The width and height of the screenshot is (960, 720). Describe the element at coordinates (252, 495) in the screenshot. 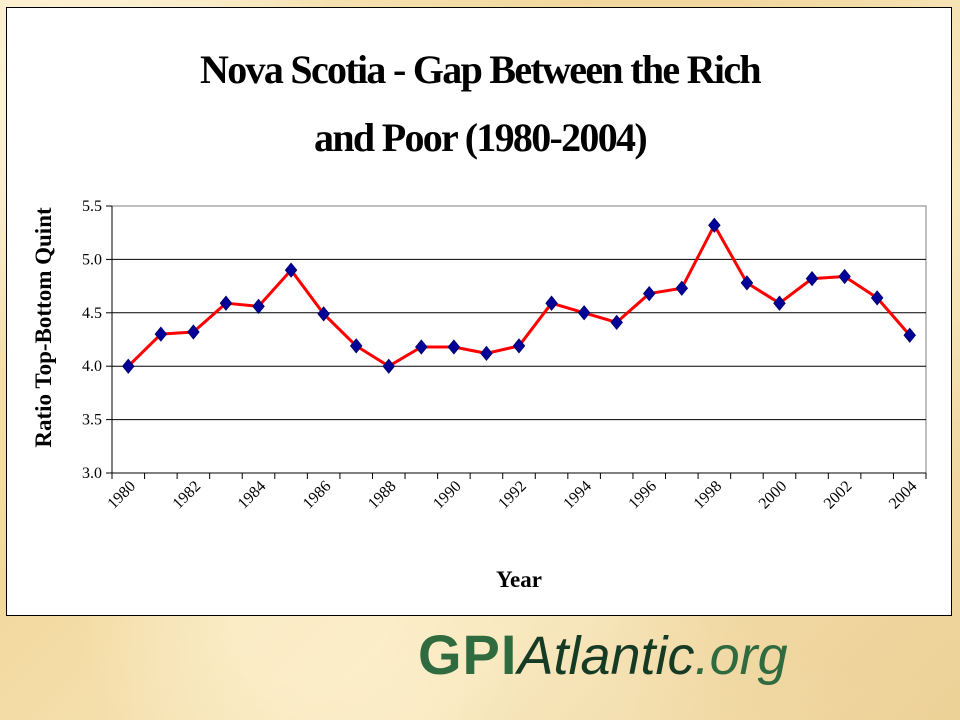

I see `x-tick-label: 1984` at that location.